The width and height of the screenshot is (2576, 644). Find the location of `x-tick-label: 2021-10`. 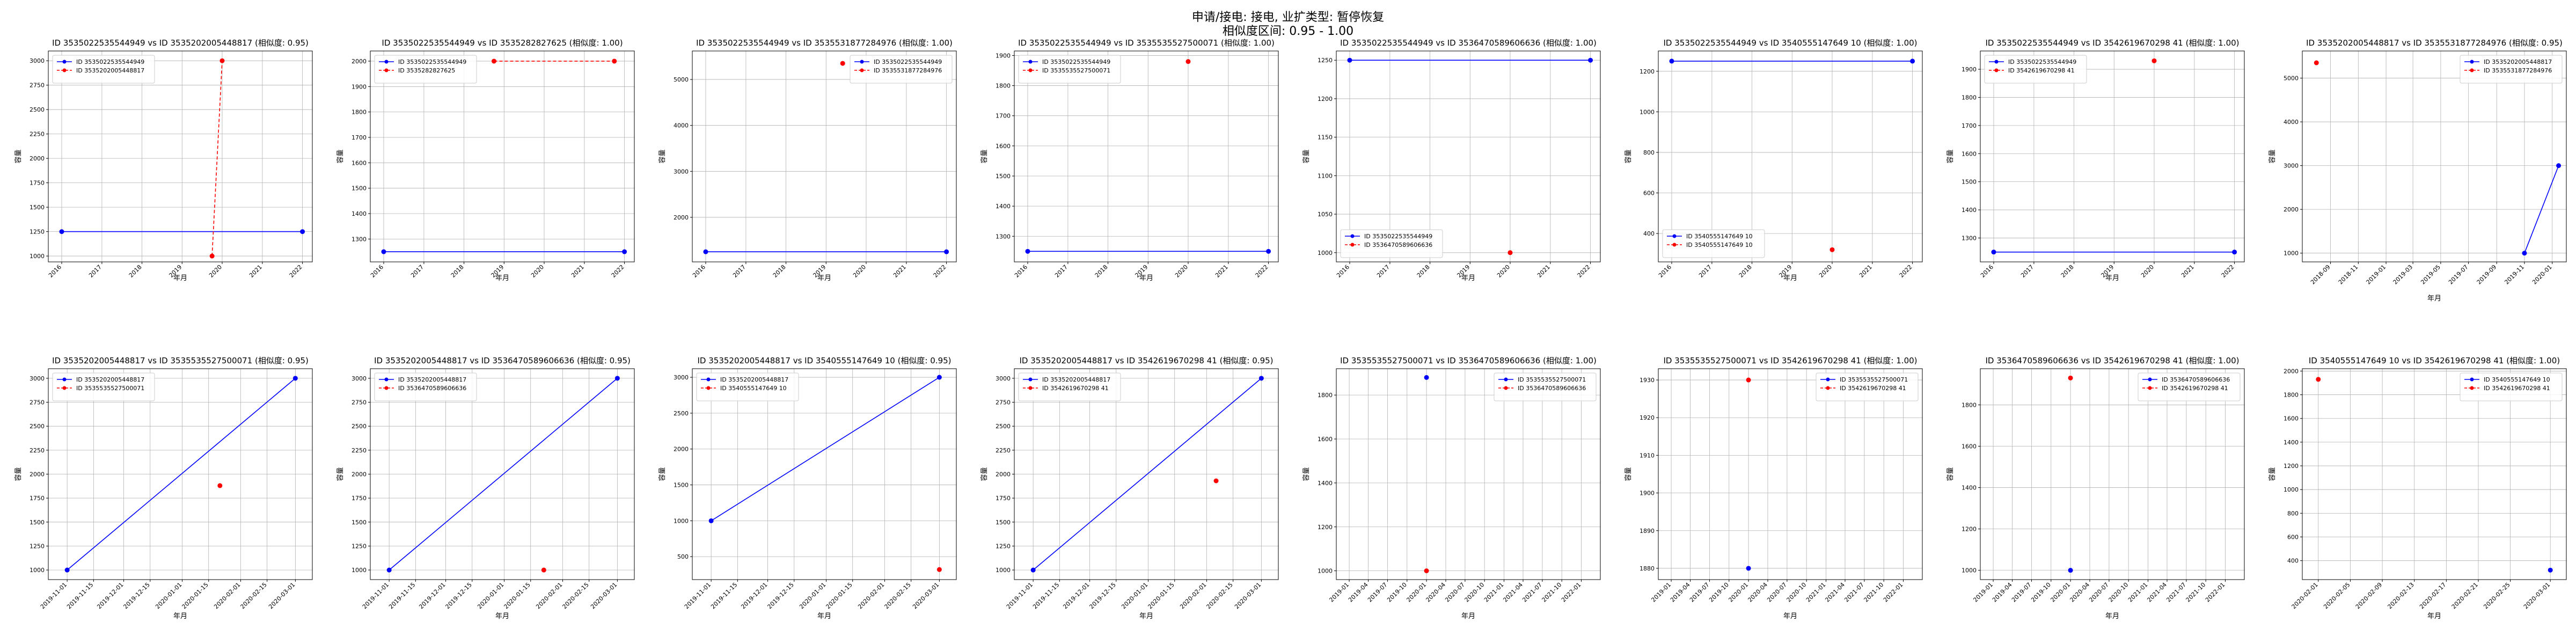

x-tick-label: 2021-10 is located at coordinates (1552, 592).